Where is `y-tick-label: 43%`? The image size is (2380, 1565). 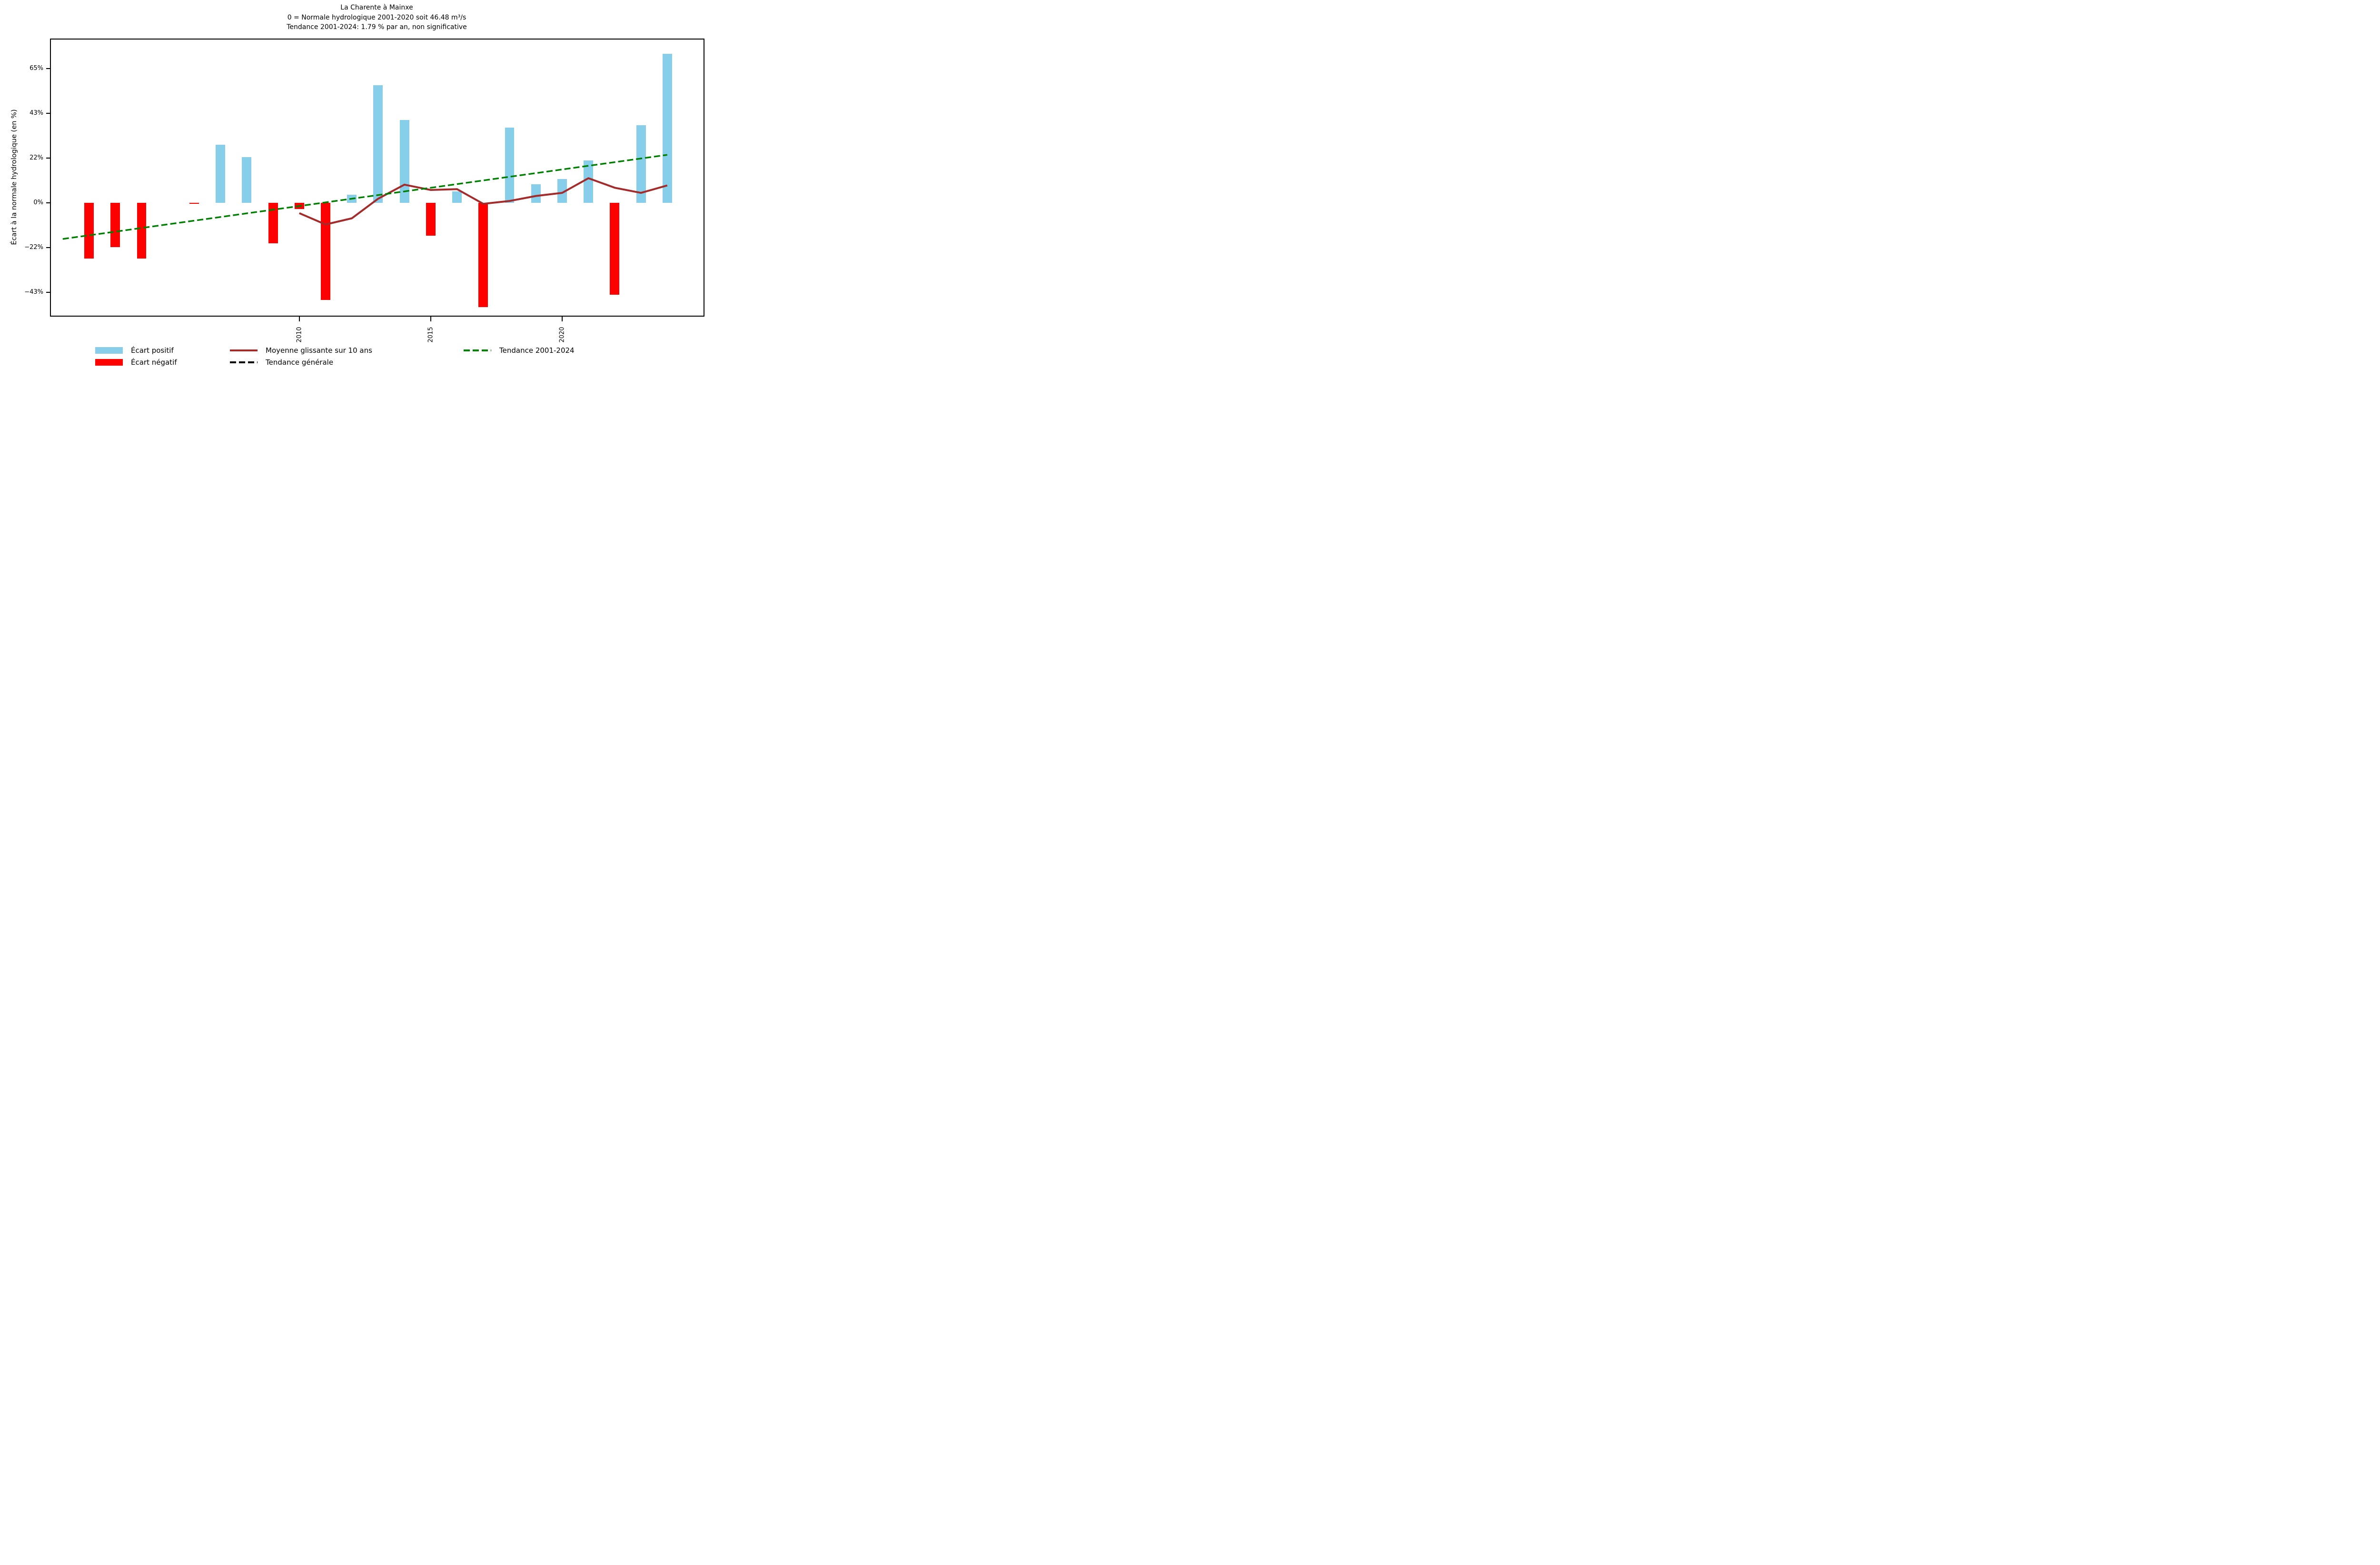
y-tick-label: 43% is located at coordinates (36, 113).